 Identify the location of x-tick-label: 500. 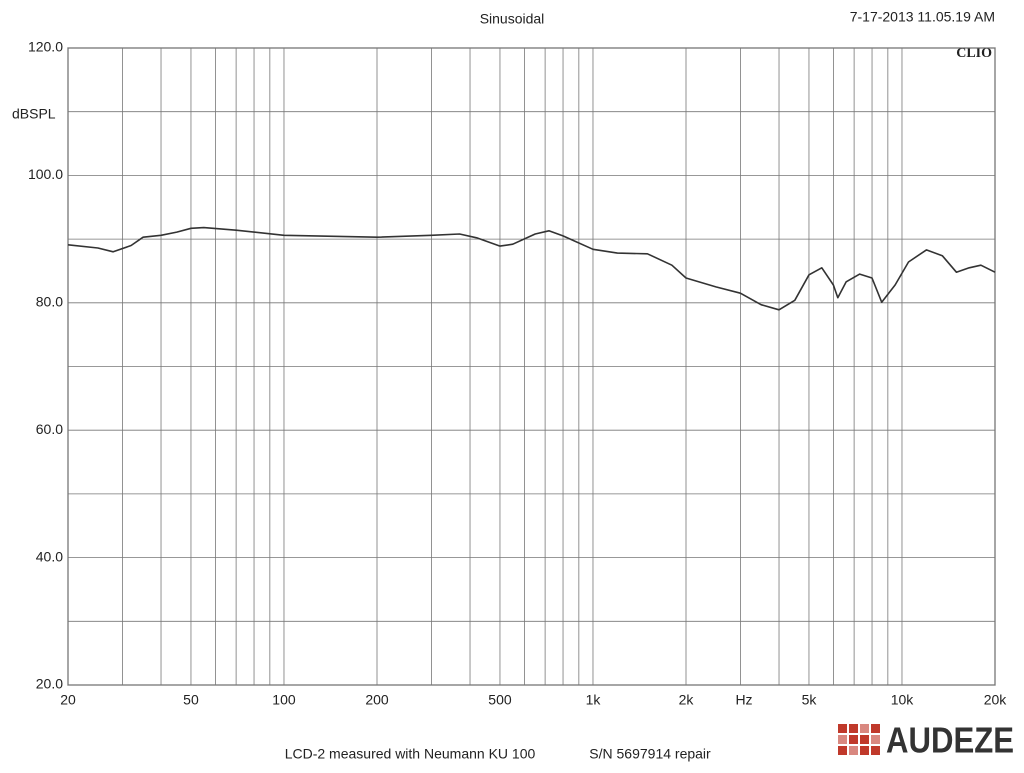
(500, 700).